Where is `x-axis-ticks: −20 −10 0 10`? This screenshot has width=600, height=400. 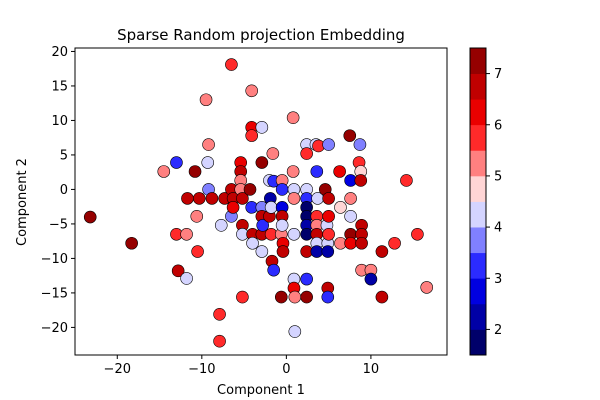 x-axis-ticks: −20 −10 0 10 is located at coordinates (242, 366).